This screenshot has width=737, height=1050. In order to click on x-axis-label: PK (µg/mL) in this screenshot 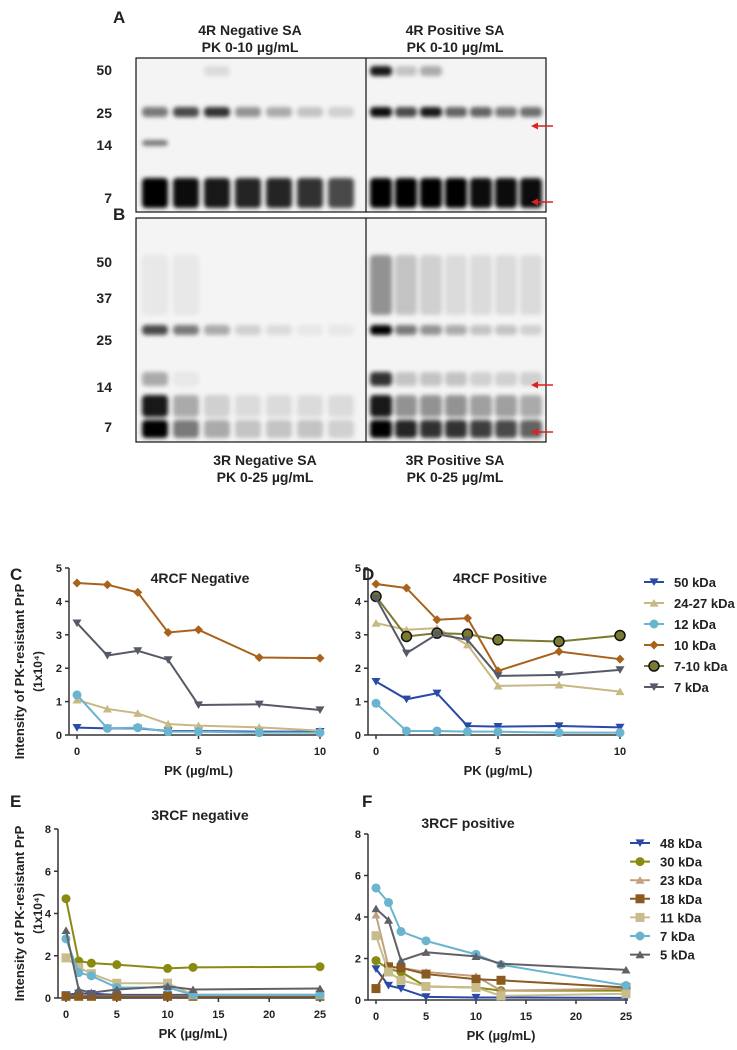, I will do `click(498, 770)`.